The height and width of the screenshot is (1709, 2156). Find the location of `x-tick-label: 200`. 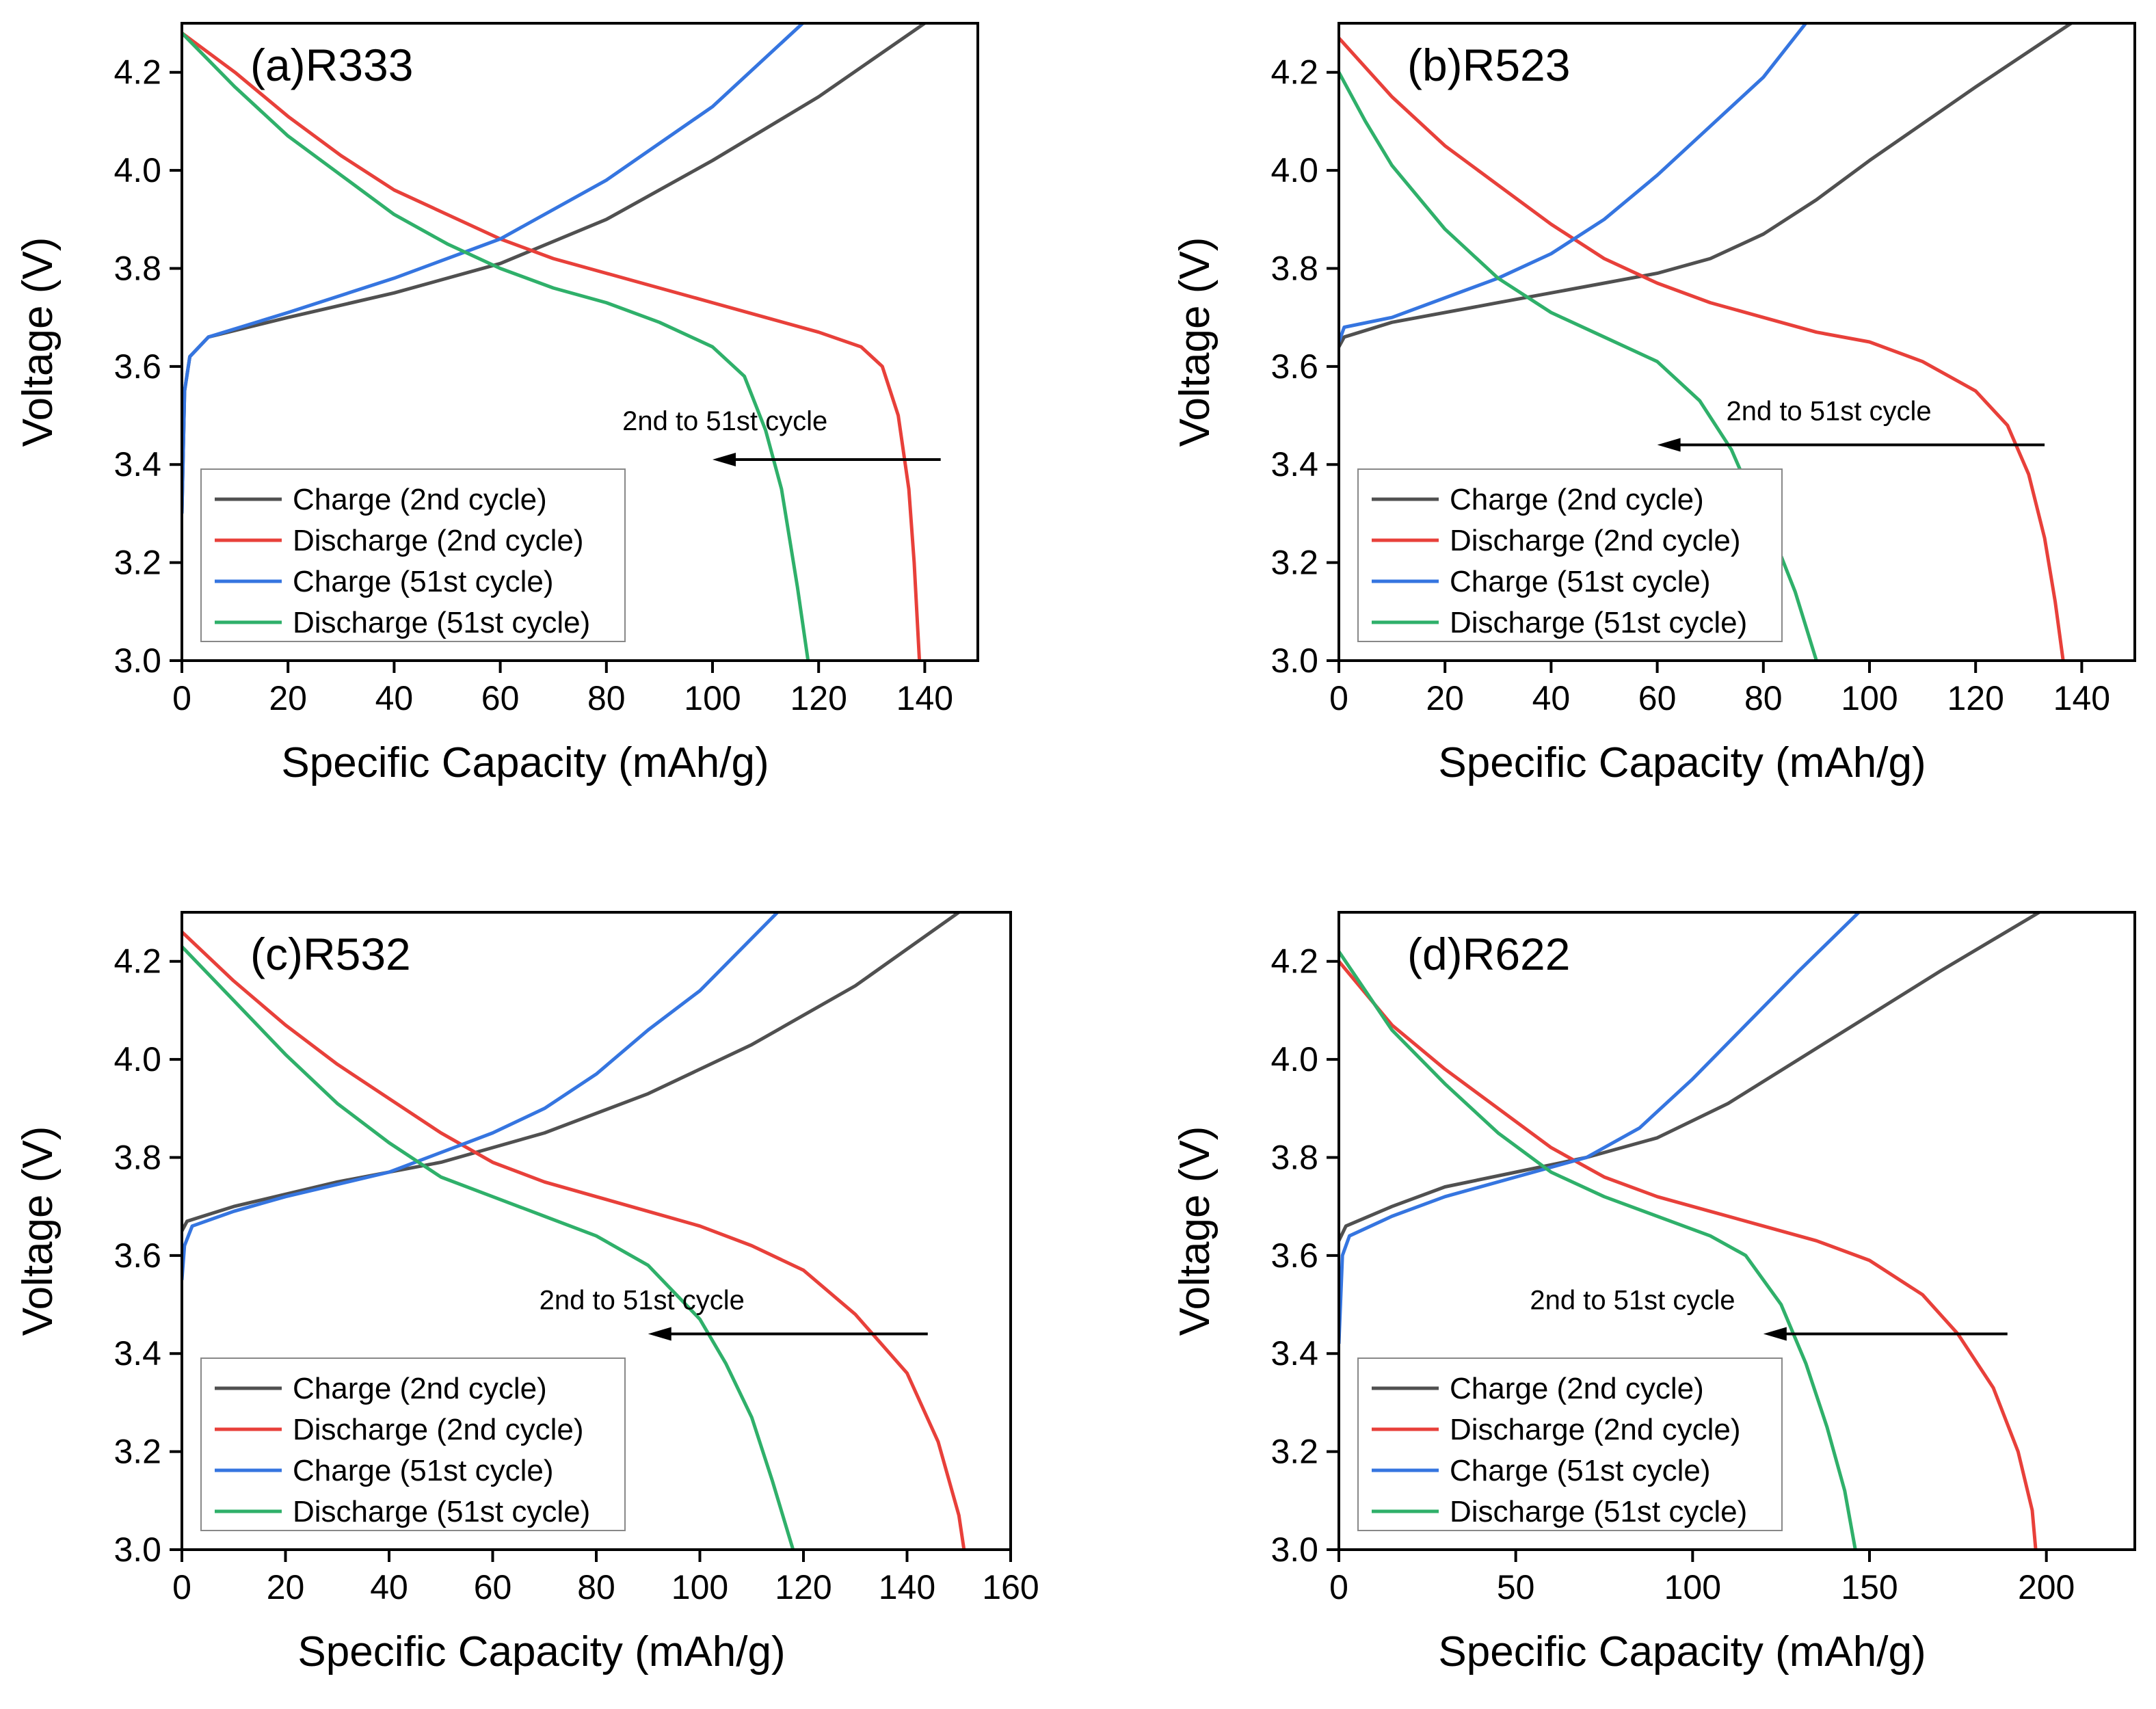

x-tick-label: 200 is located at coordinates (2047, 1587).